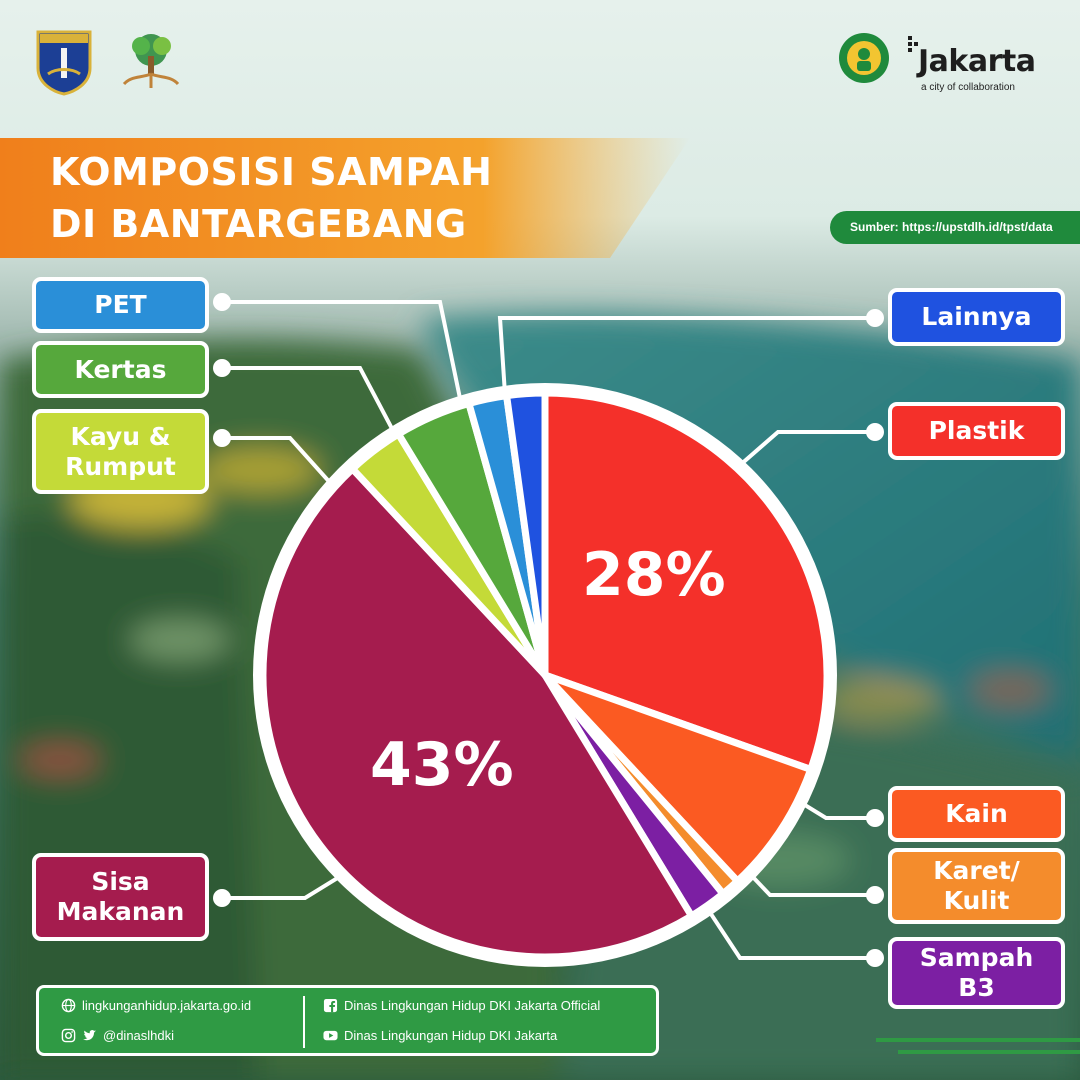 The height and width of the screenshot is (1080, 1080). What do you see at coordinates (875, 818) in the screenshot?
I see `leader-dot-kain` at bounding box center [875, 818].